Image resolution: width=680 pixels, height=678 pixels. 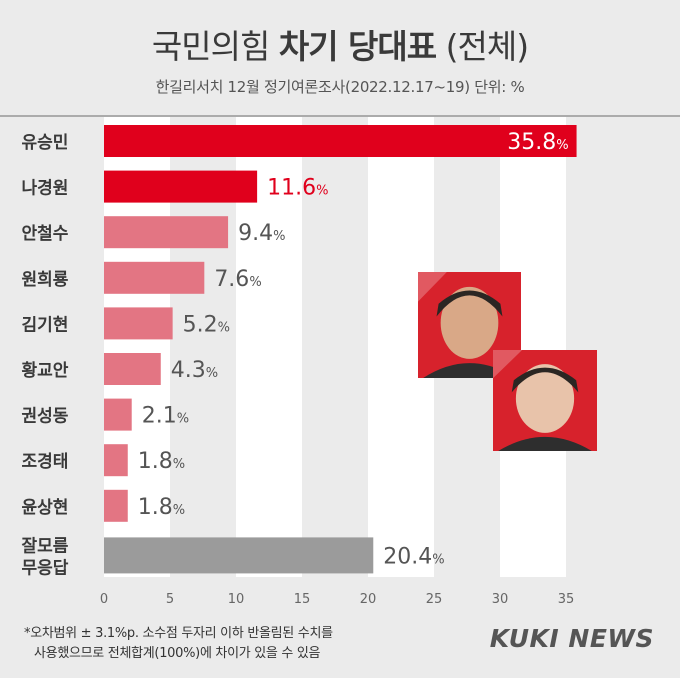 What do you see at coordinates (297, 188) in the screenshot?
I see `value-label-1: 11.6%` at bounding box center [297, 188].